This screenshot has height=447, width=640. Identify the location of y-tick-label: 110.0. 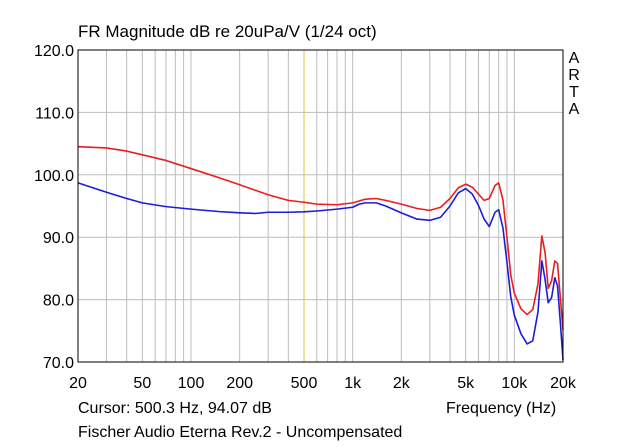
(54, 113).